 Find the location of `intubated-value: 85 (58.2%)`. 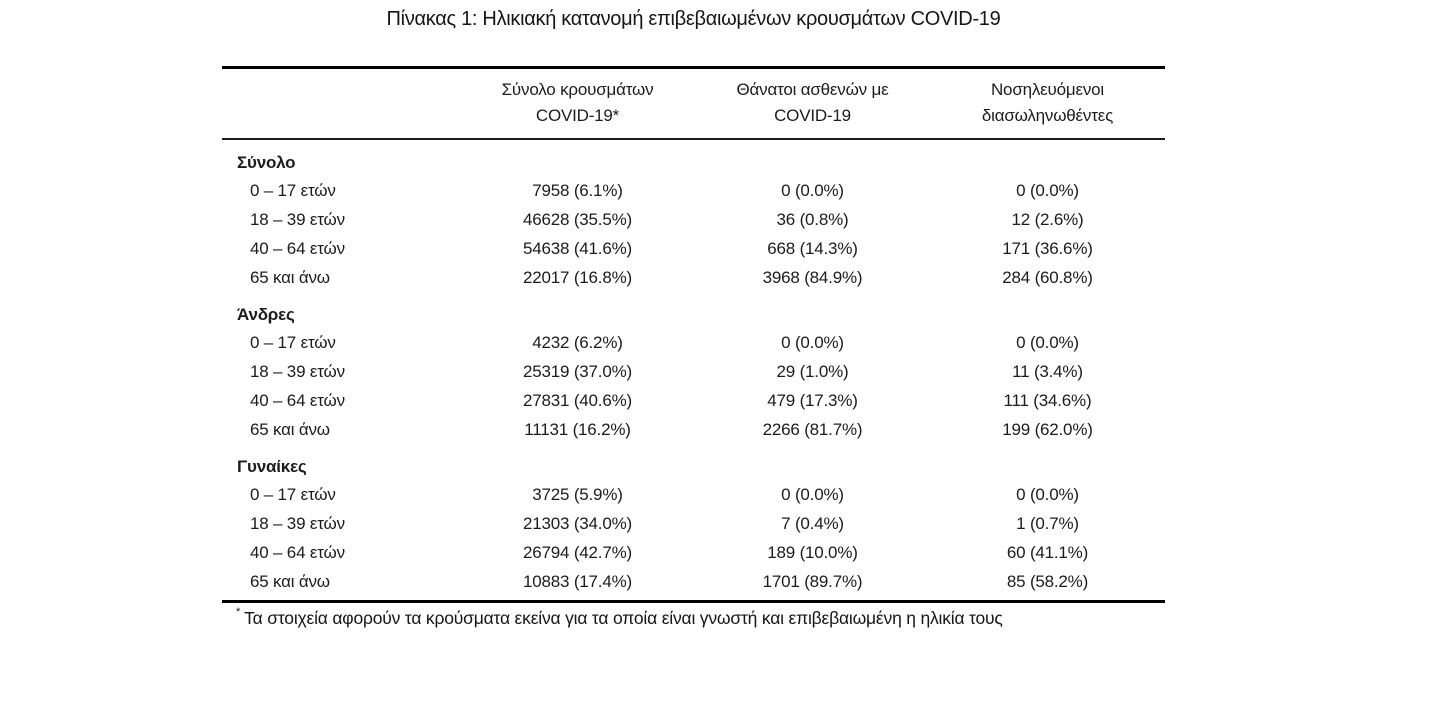

intubated-value: 85 (58.2%) is located at coordinates (1047, 581).